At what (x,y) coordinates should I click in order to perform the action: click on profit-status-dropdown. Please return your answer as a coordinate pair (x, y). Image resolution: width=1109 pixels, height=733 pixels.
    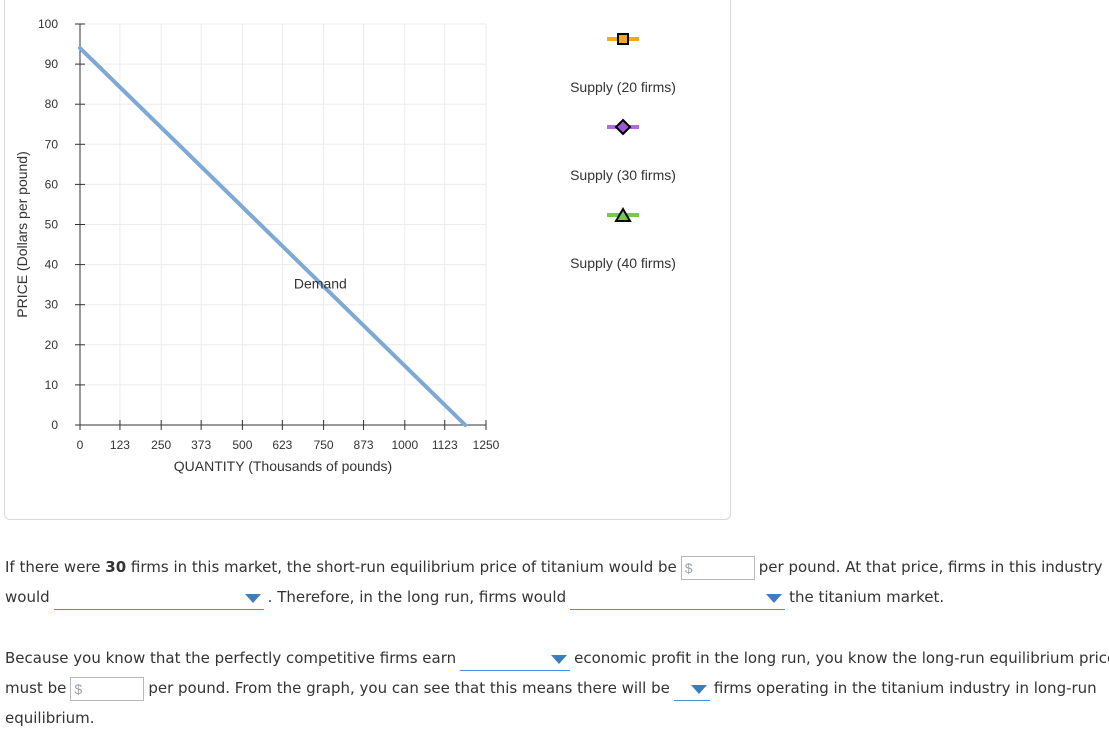
    Looking at the image, I should click on (158, 597).